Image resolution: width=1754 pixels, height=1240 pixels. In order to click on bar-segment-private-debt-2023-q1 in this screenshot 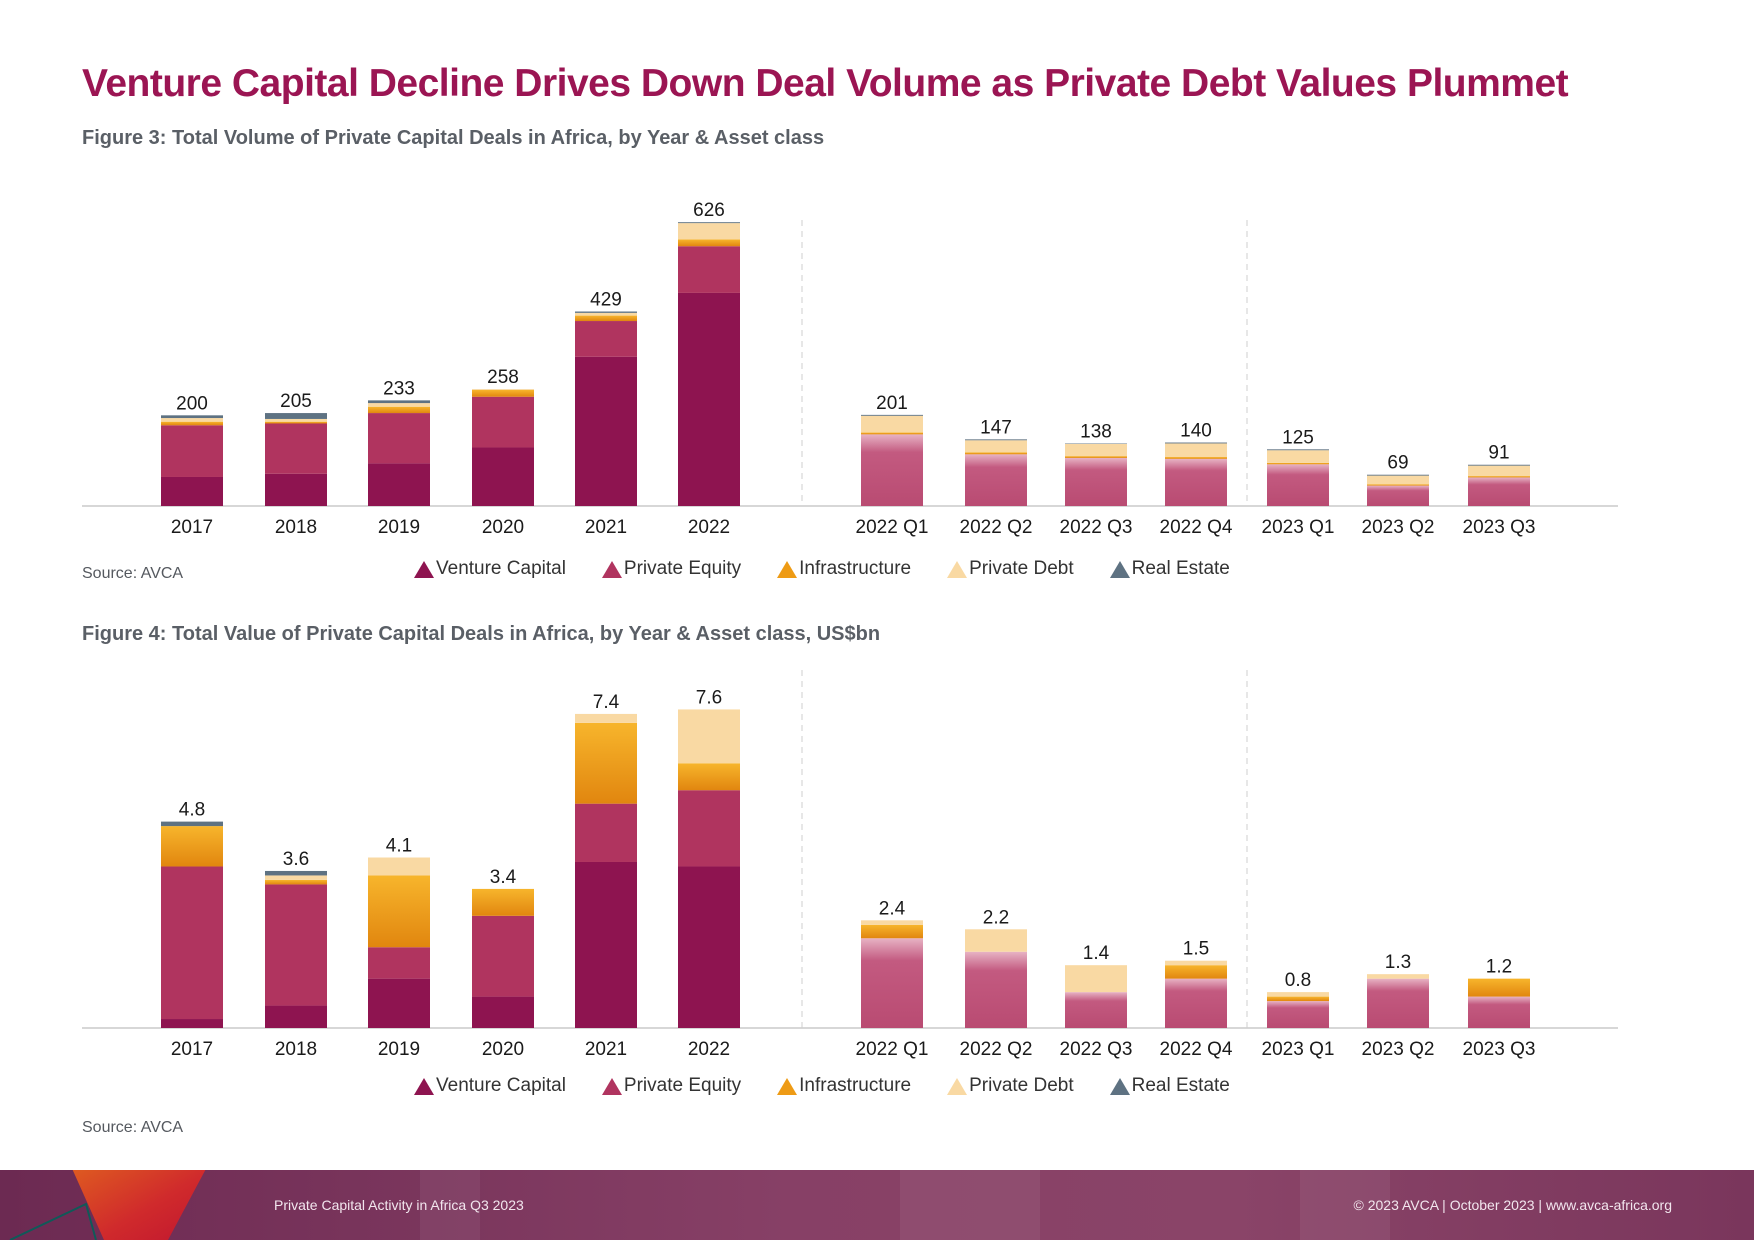, I will do `click(1298, 994)`.